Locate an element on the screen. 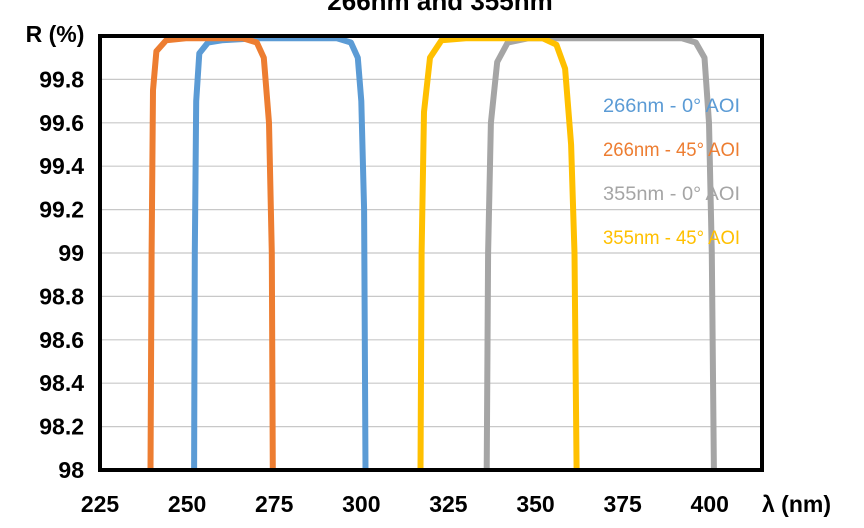 This screenshot has height=528, width=864. y-tick-label: 99.4 is located at coordinates (61, 166).